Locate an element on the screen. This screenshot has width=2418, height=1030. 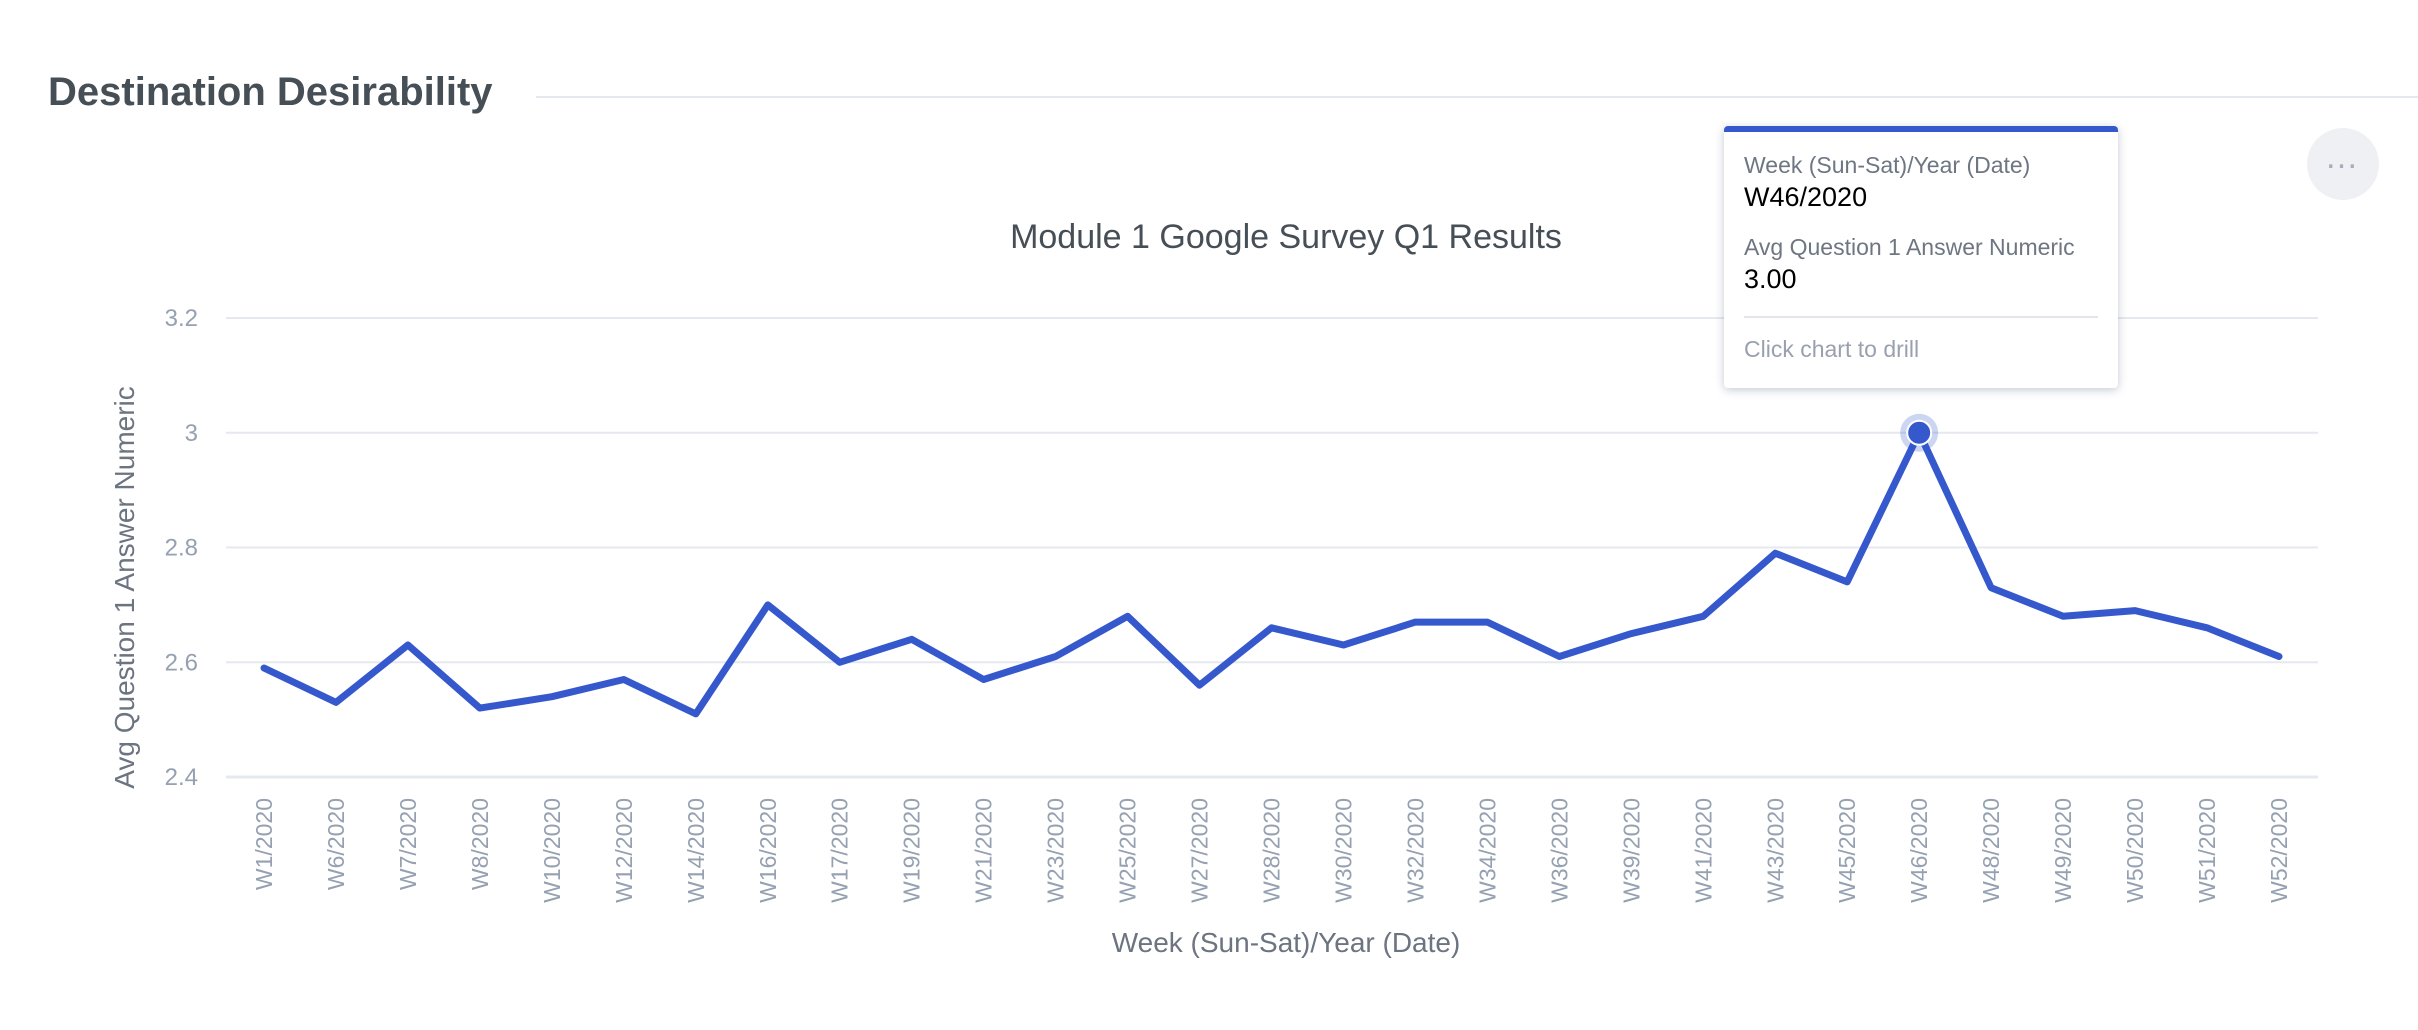
x-tick-label: W6/2020 is located at coordinates (336, 844).